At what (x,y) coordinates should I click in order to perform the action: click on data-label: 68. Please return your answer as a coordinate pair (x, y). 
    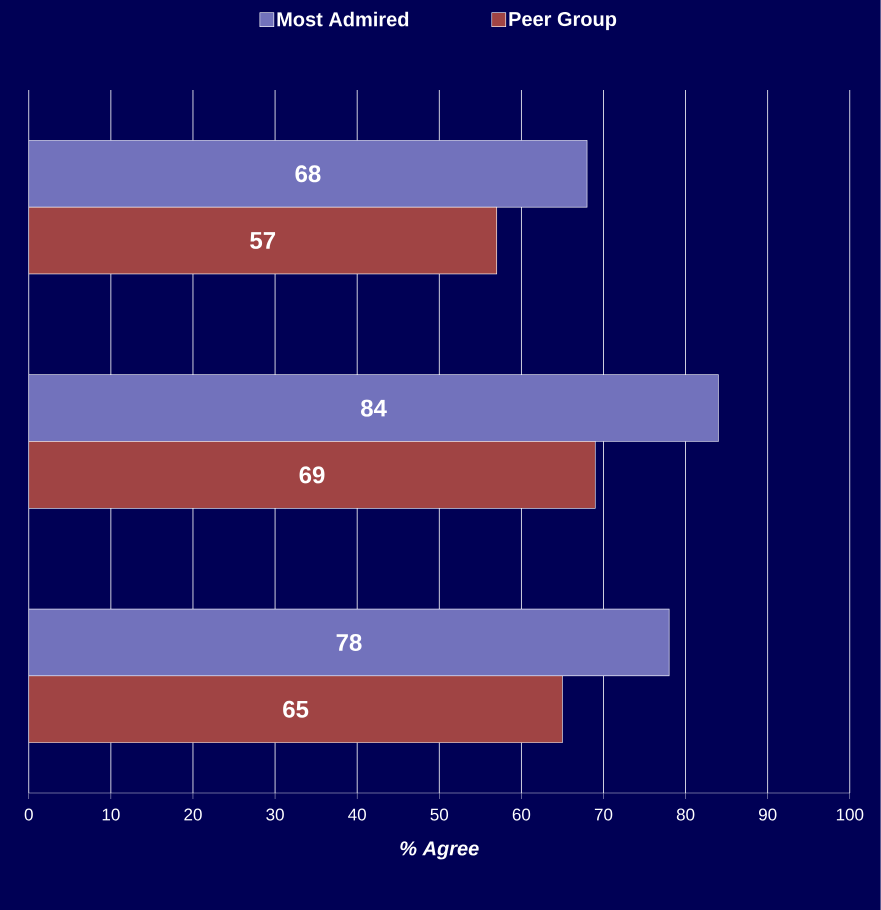
    Looking at the image, I should click on (308, 173).